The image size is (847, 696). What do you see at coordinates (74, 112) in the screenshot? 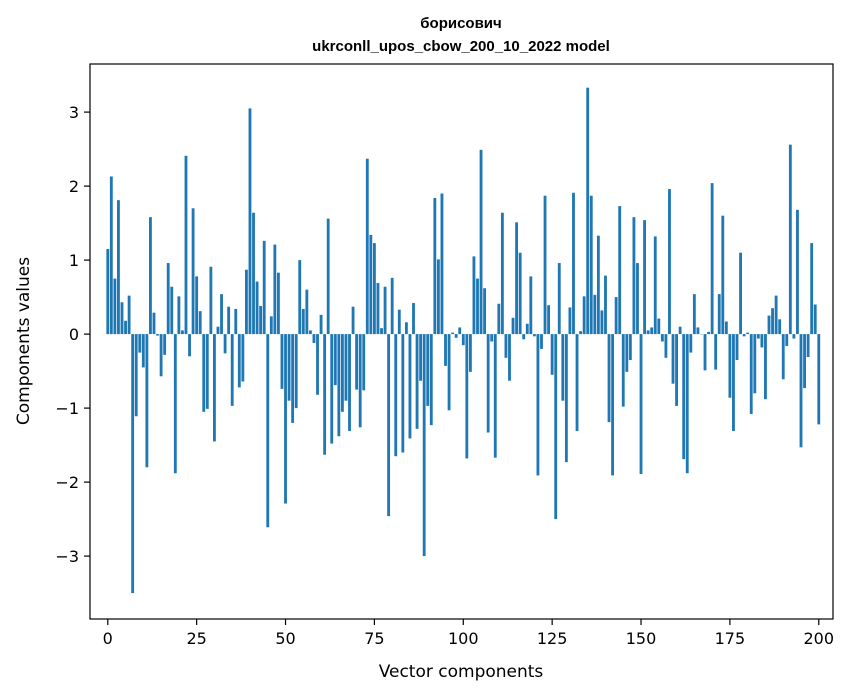
I see `y-tick-label: 3` at bounding box center [74, 112].